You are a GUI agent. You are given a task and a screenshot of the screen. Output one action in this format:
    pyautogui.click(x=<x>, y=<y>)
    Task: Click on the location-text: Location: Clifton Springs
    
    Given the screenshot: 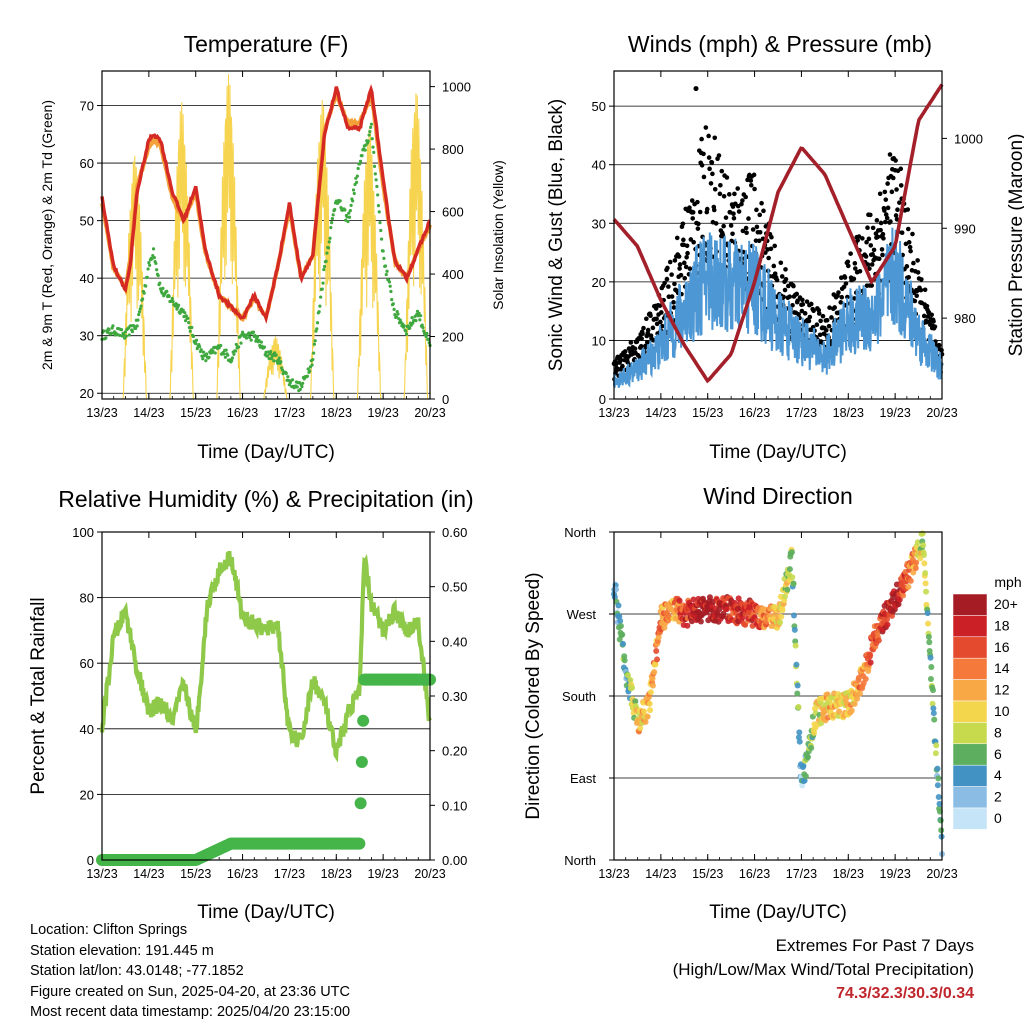 What is the action you would take?
    pyautogui.click(x=109, y=930)
    